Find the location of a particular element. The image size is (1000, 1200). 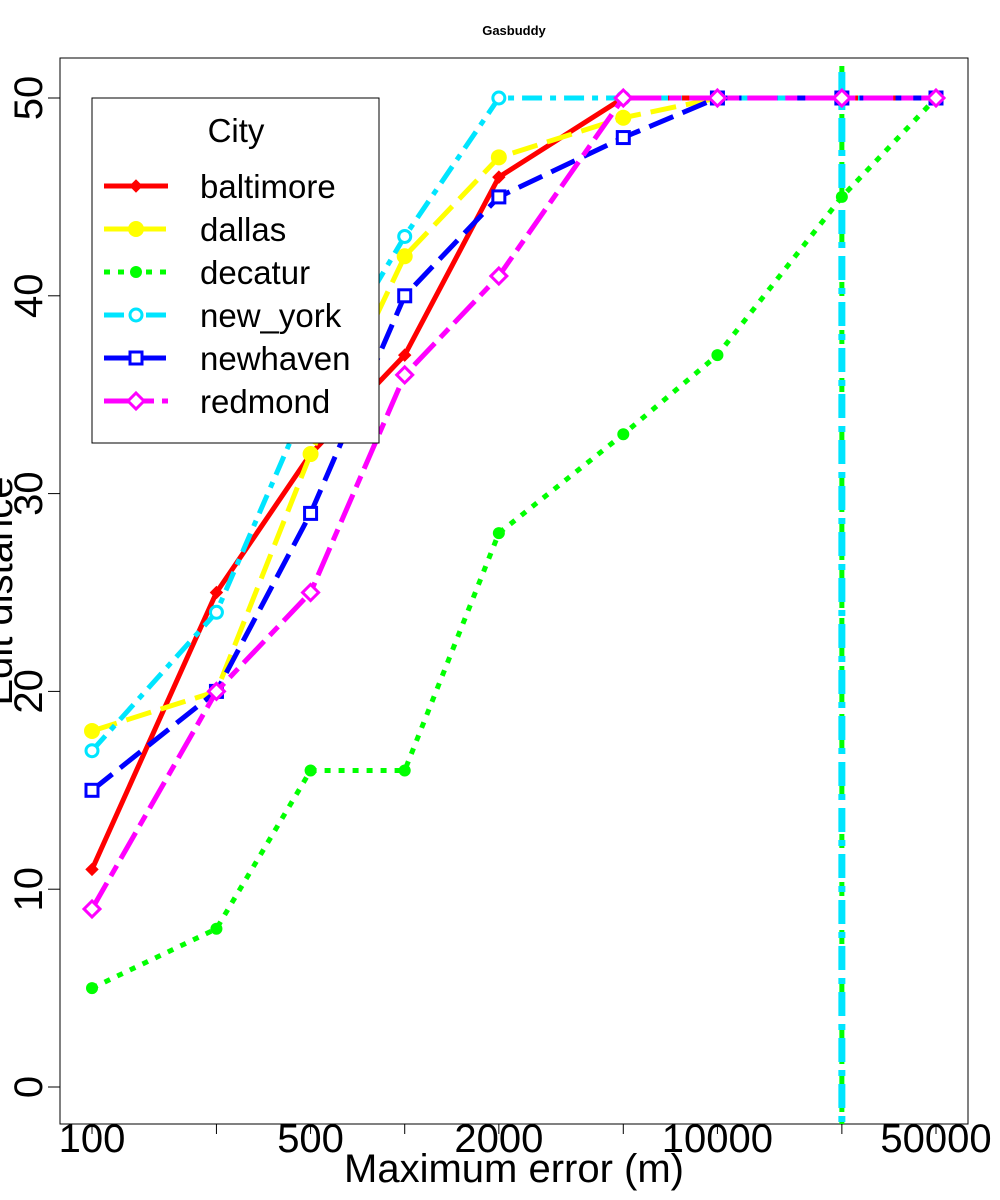

legend-item-dallas: dallas is located at coordinates (195, 229).